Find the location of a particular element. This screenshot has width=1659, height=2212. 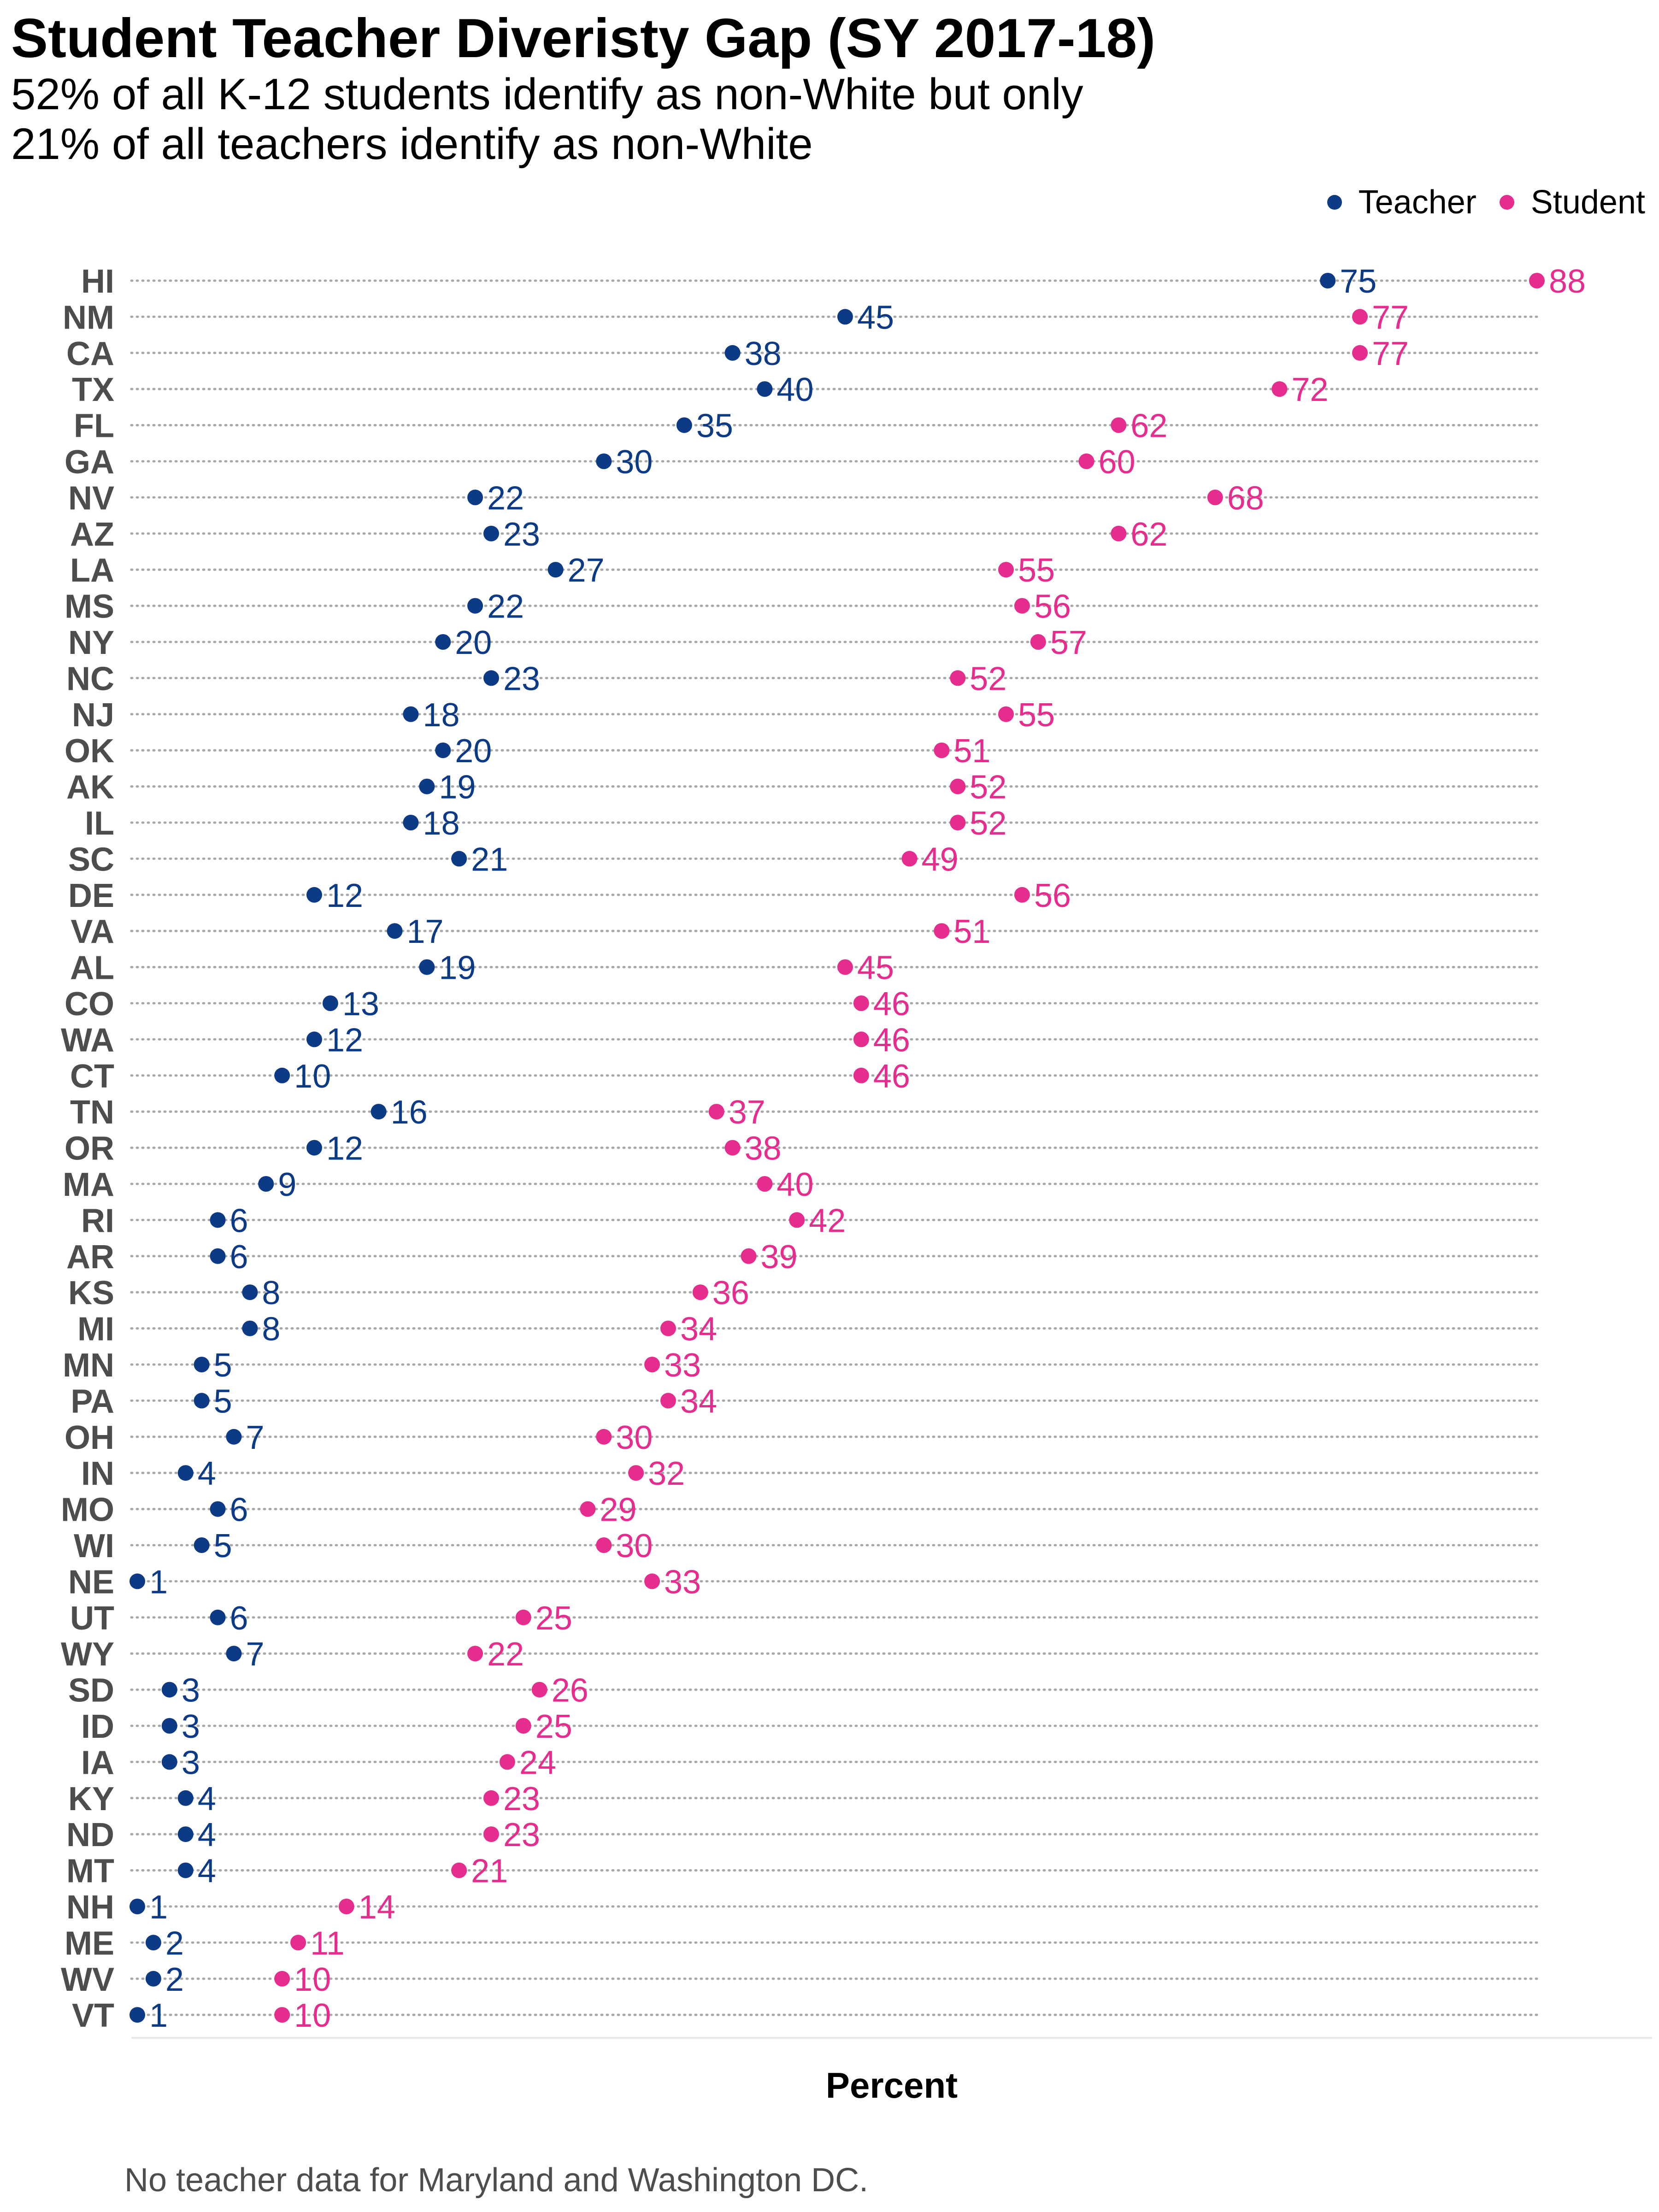

state-label-wi: WI is located at coordinates (94, 1546).